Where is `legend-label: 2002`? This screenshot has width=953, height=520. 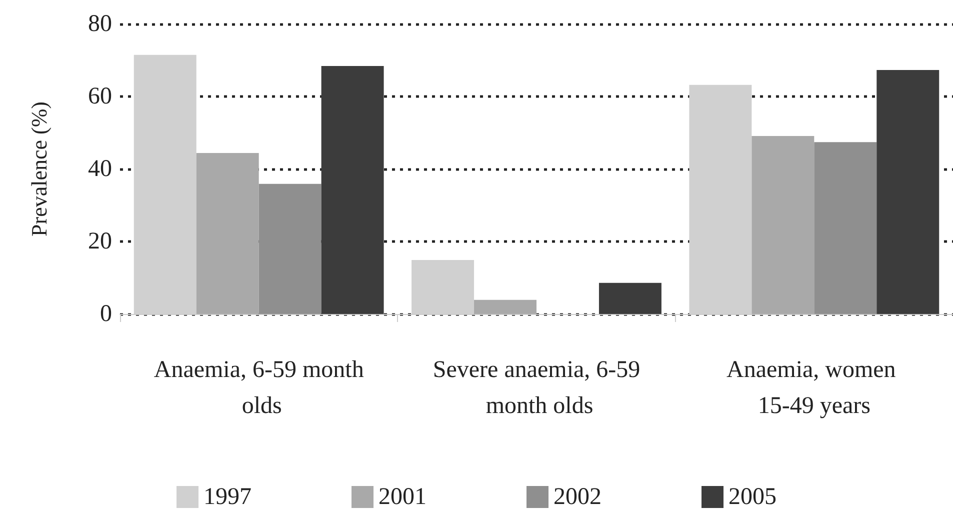
legend-label: 2002 is located at coordinates (578, 497).